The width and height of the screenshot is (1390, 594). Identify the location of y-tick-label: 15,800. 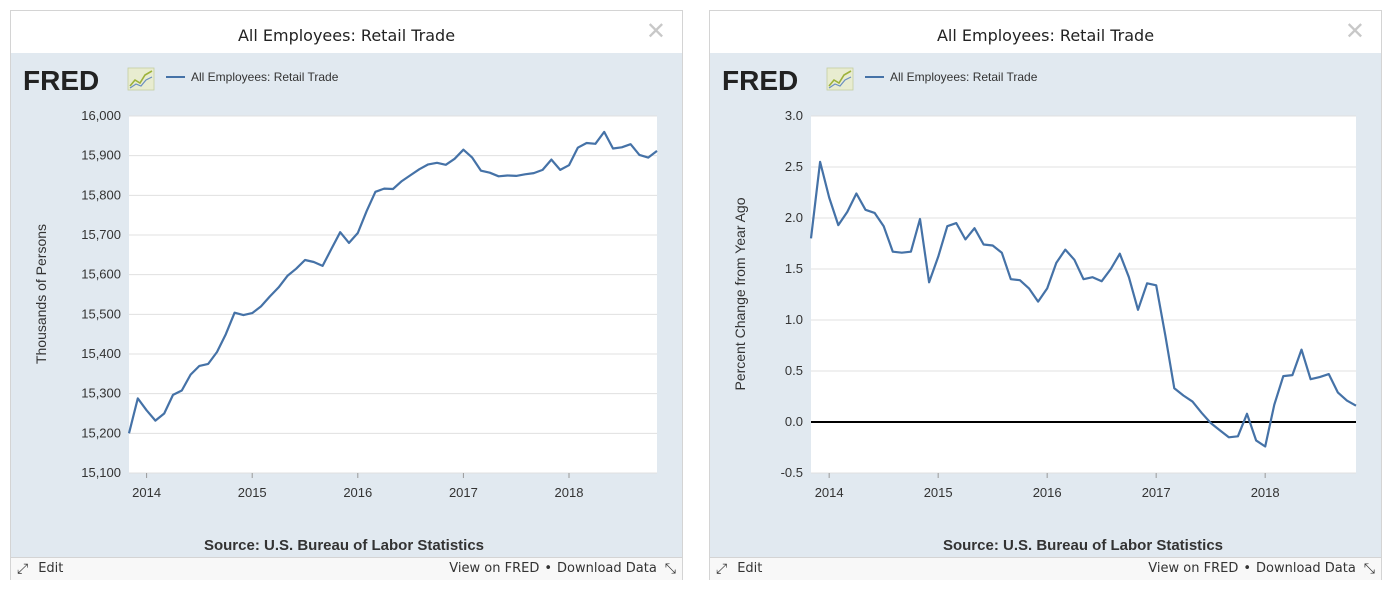
(101, 194).